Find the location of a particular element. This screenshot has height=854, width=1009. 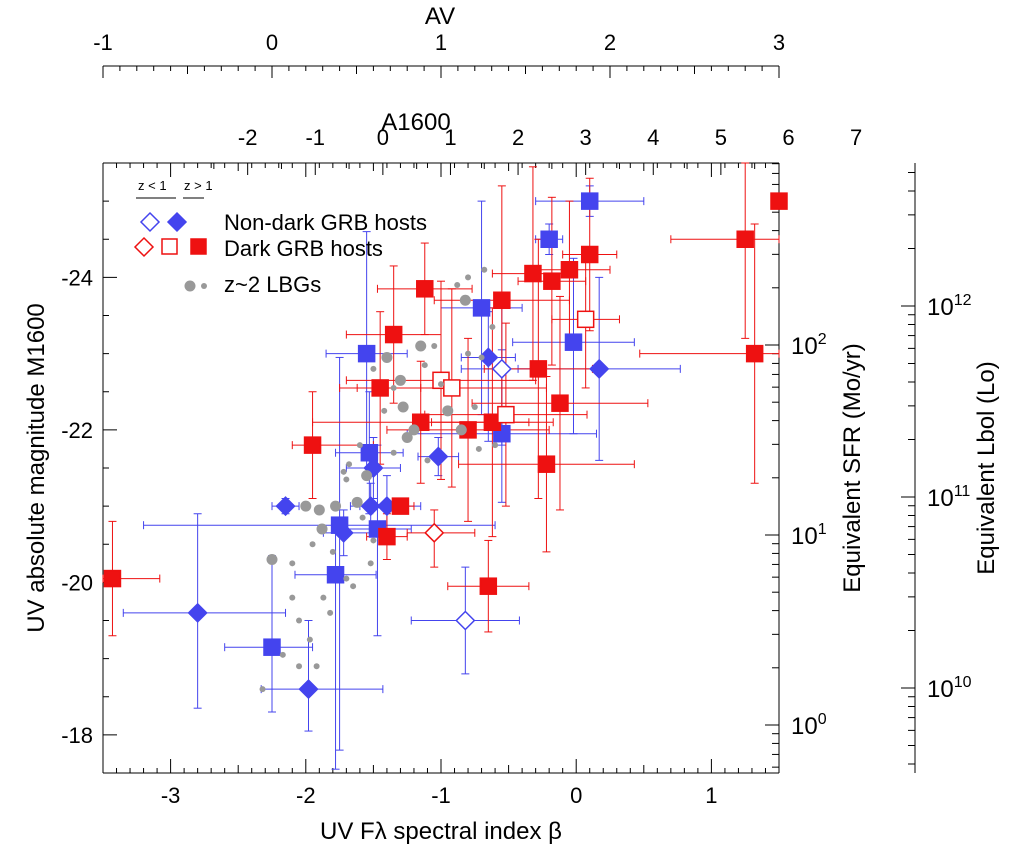

av-tick-label: 2 is located at coordinates (610, 42).